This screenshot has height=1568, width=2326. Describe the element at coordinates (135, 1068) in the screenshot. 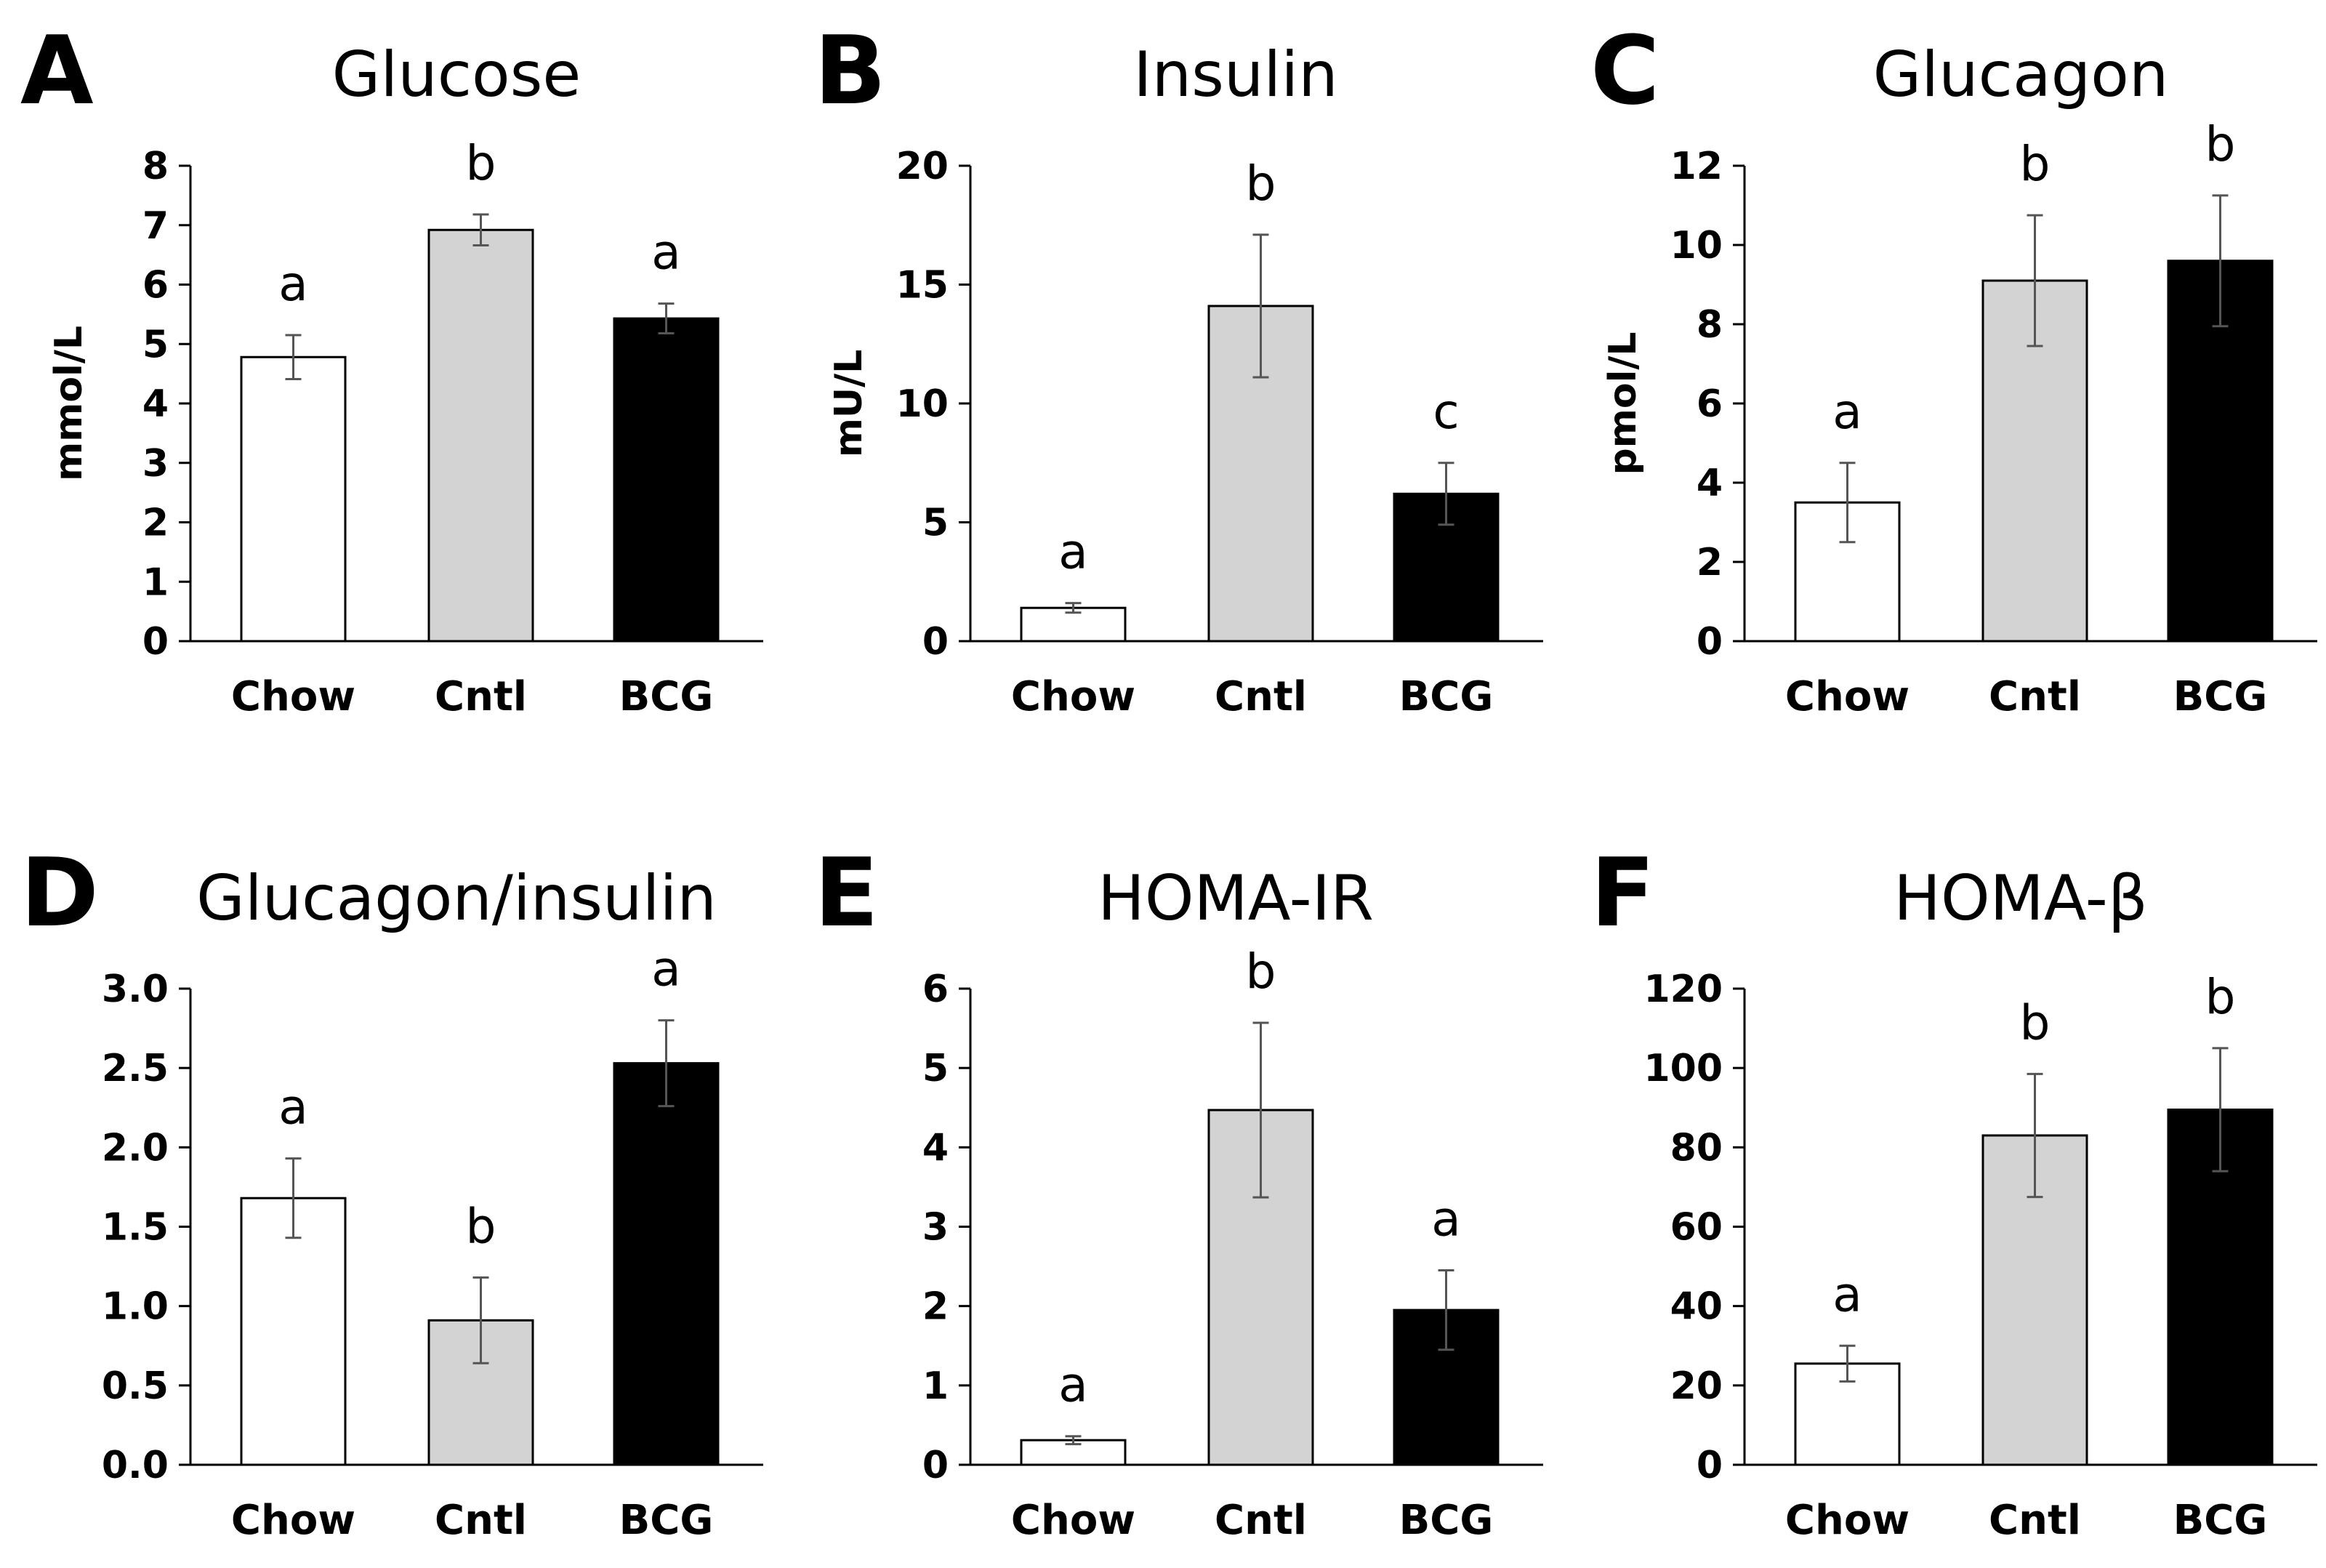

I see `panel-d-y-tick-label: 2.5` at that location.